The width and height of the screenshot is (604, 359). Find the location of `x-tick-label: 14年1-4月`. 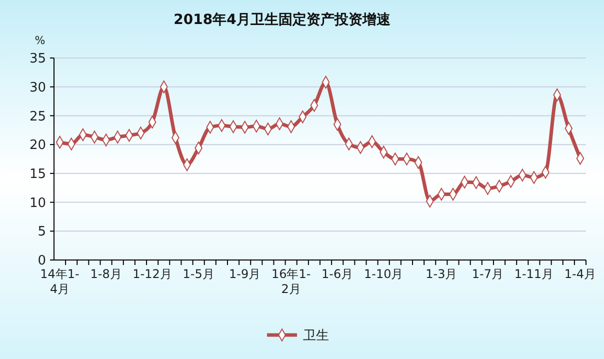

x-tick-label: 14年1-4月 is located at coordinates (60, 281).